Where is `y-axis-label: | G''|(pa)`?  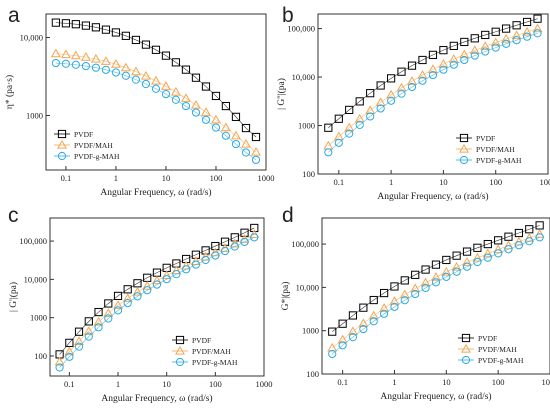 y-axis-label: | G''|(pa) is located at coordinates (281, 94).